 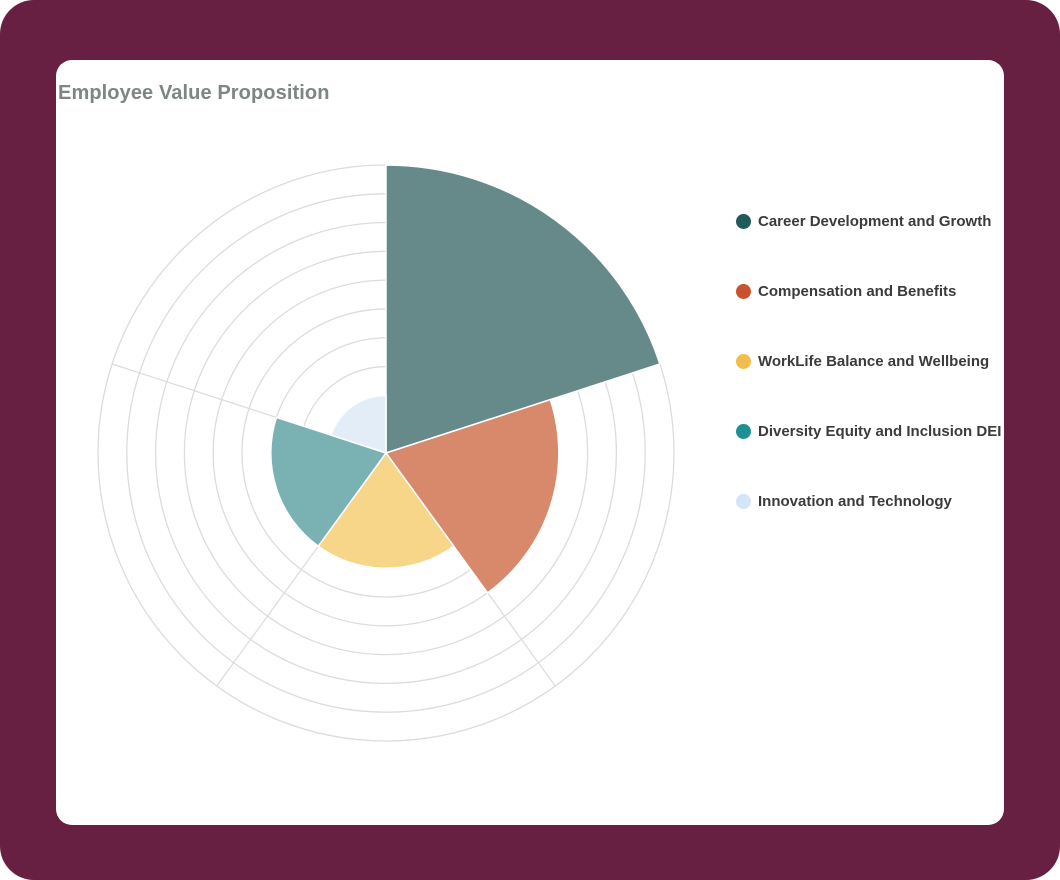 What do you see at coordinates (874, 361) in the screenshot?
I see `legend-label: WorkLife Balance and Wellbeing` at bounding box center [874, 361].